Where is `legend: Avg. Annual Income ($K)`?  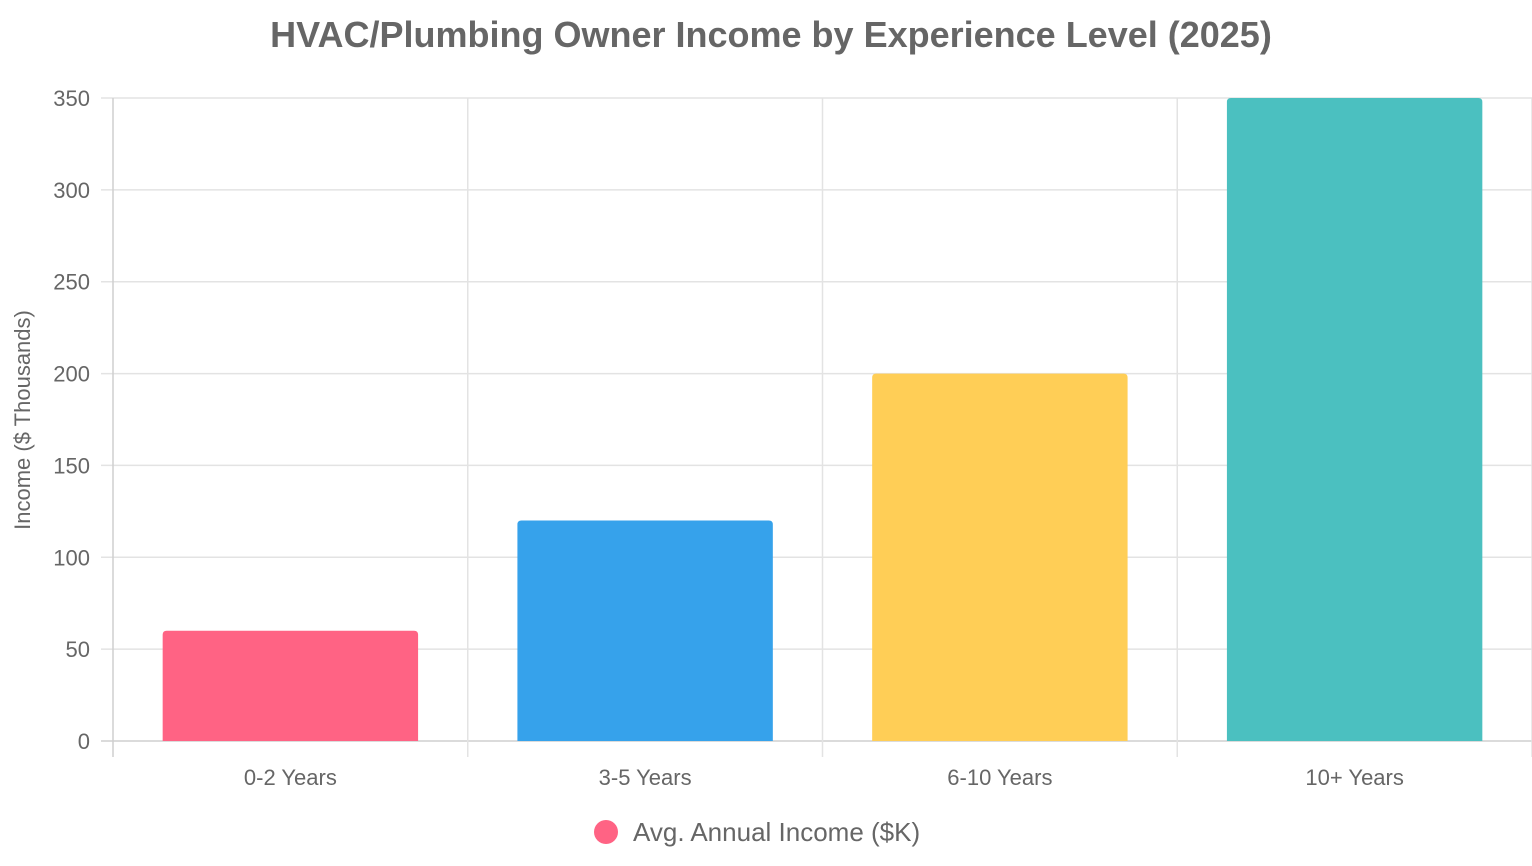
legend: Avg. Annual Income ($K) is located at coordinates (757, 832).